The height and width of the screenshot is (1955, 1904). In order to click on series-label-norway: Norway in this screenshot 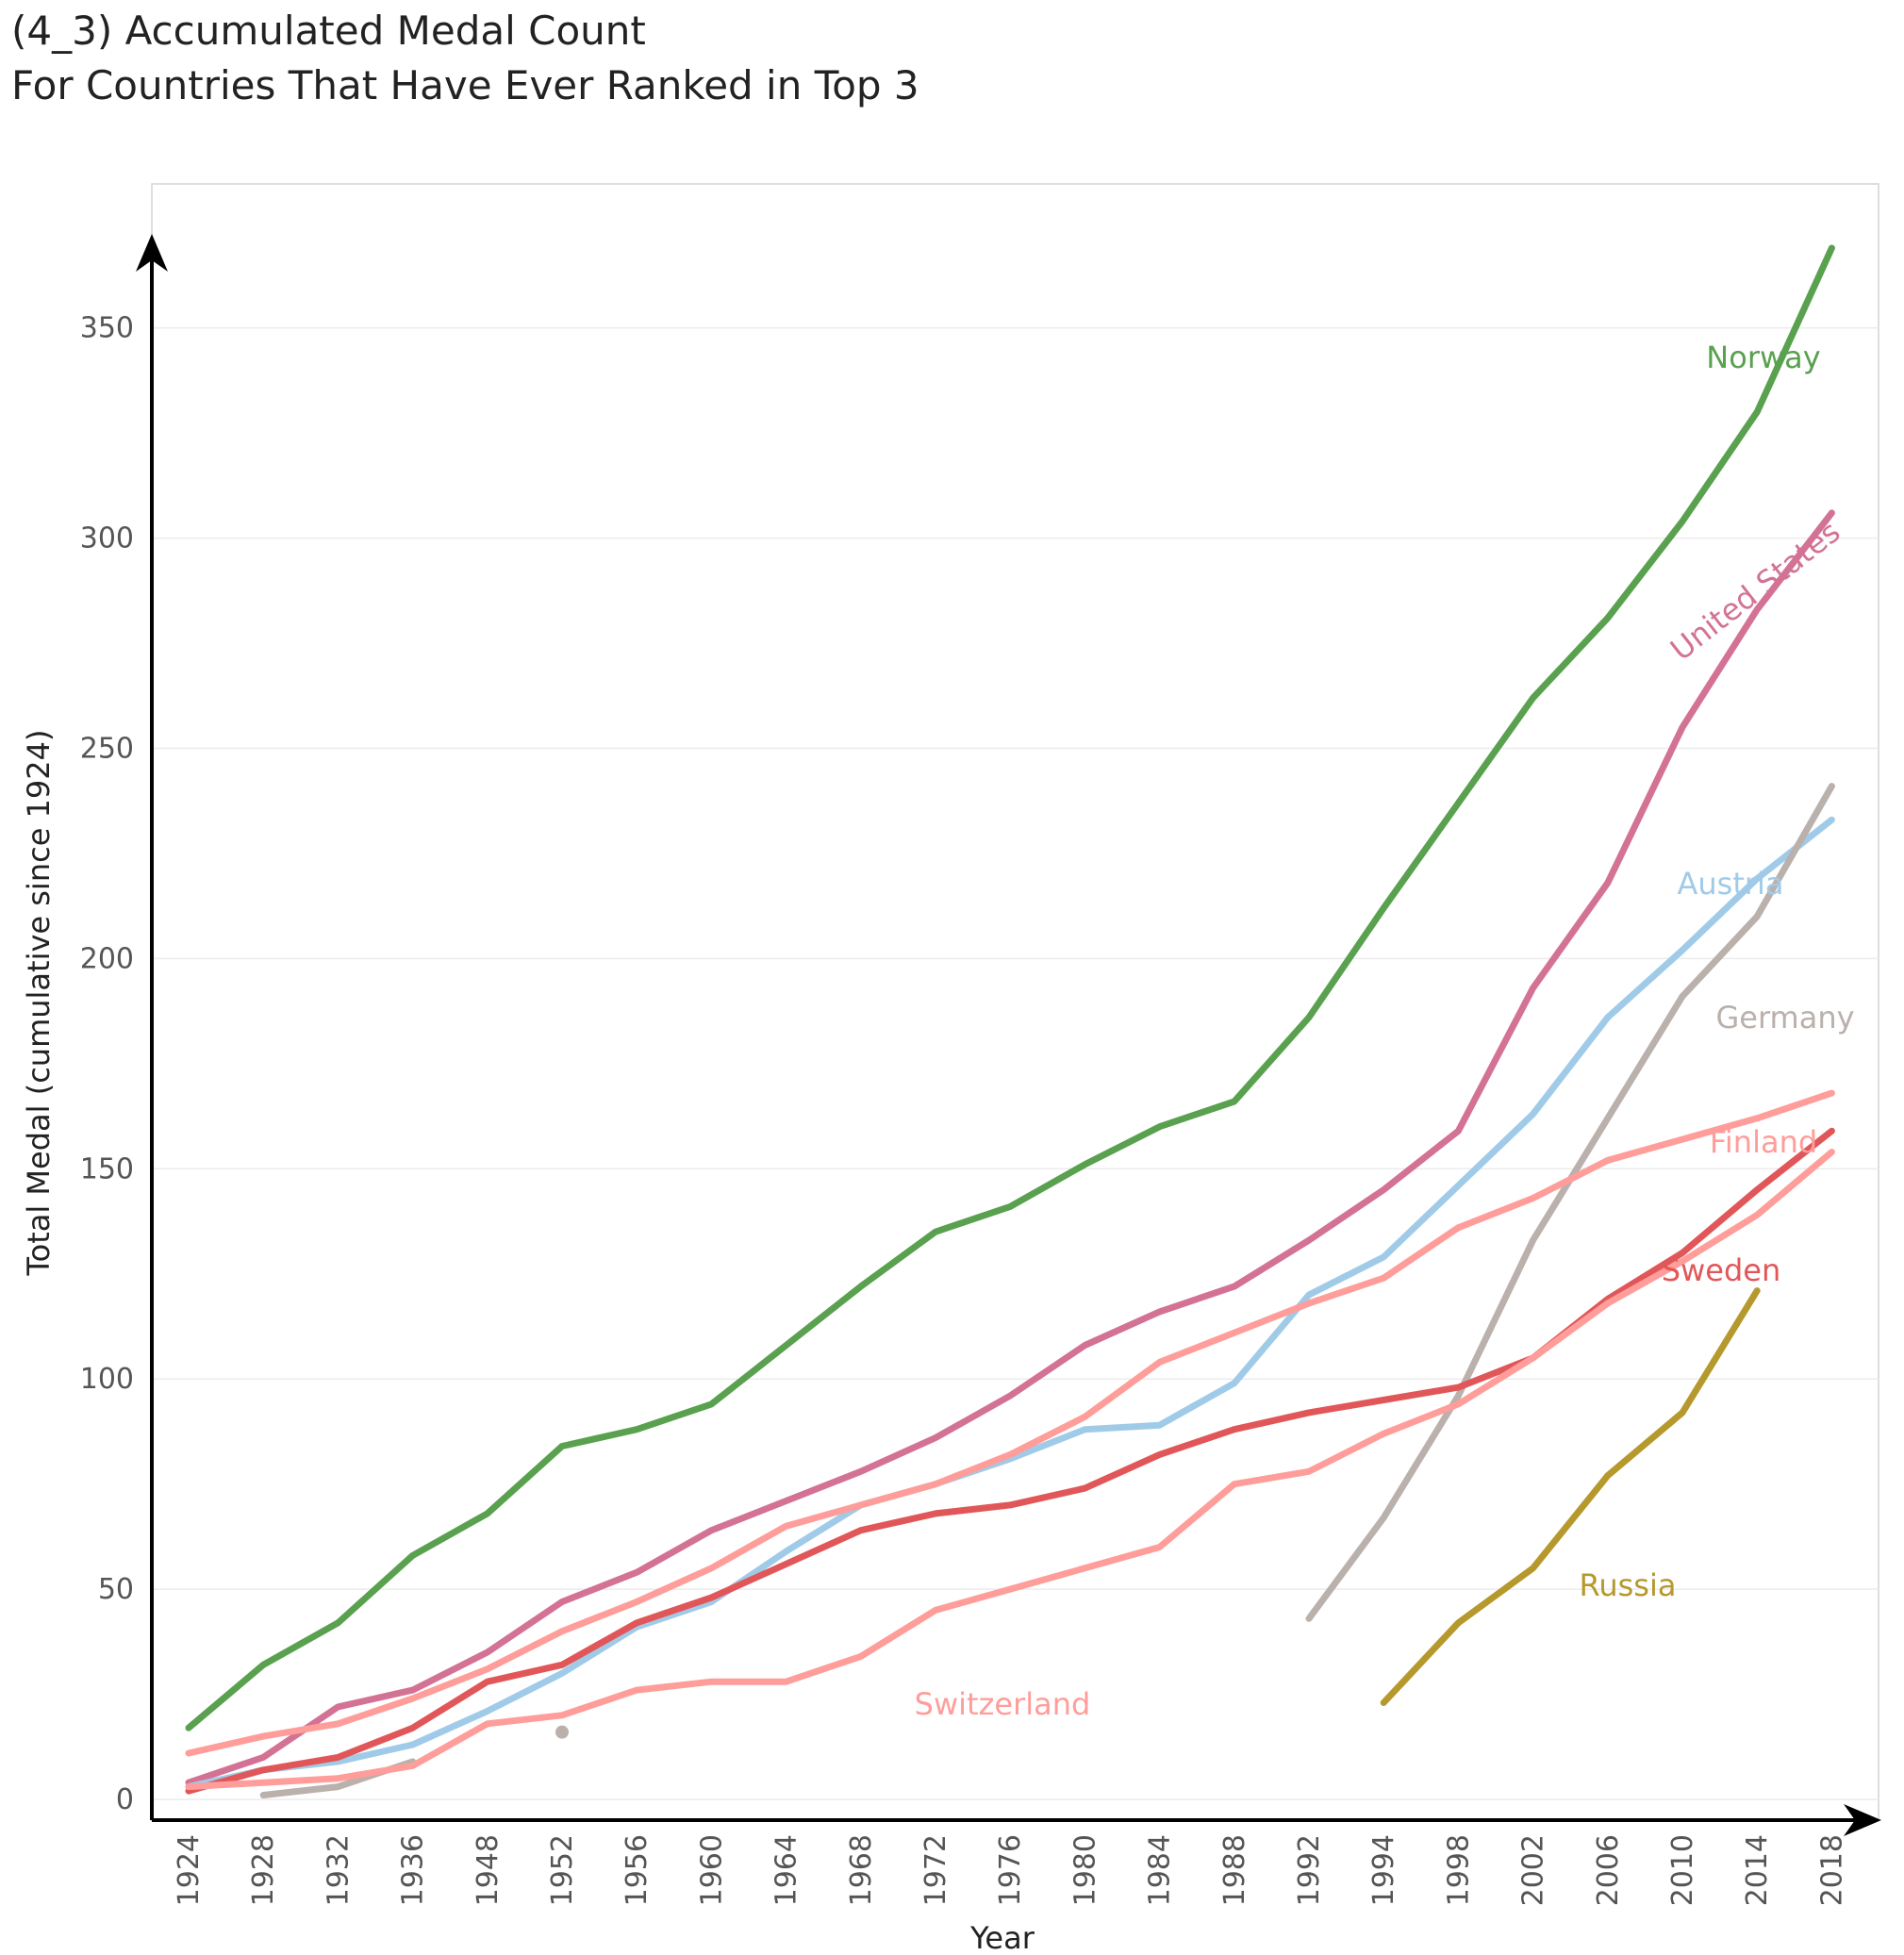, I will do `click(1763, 357)`.